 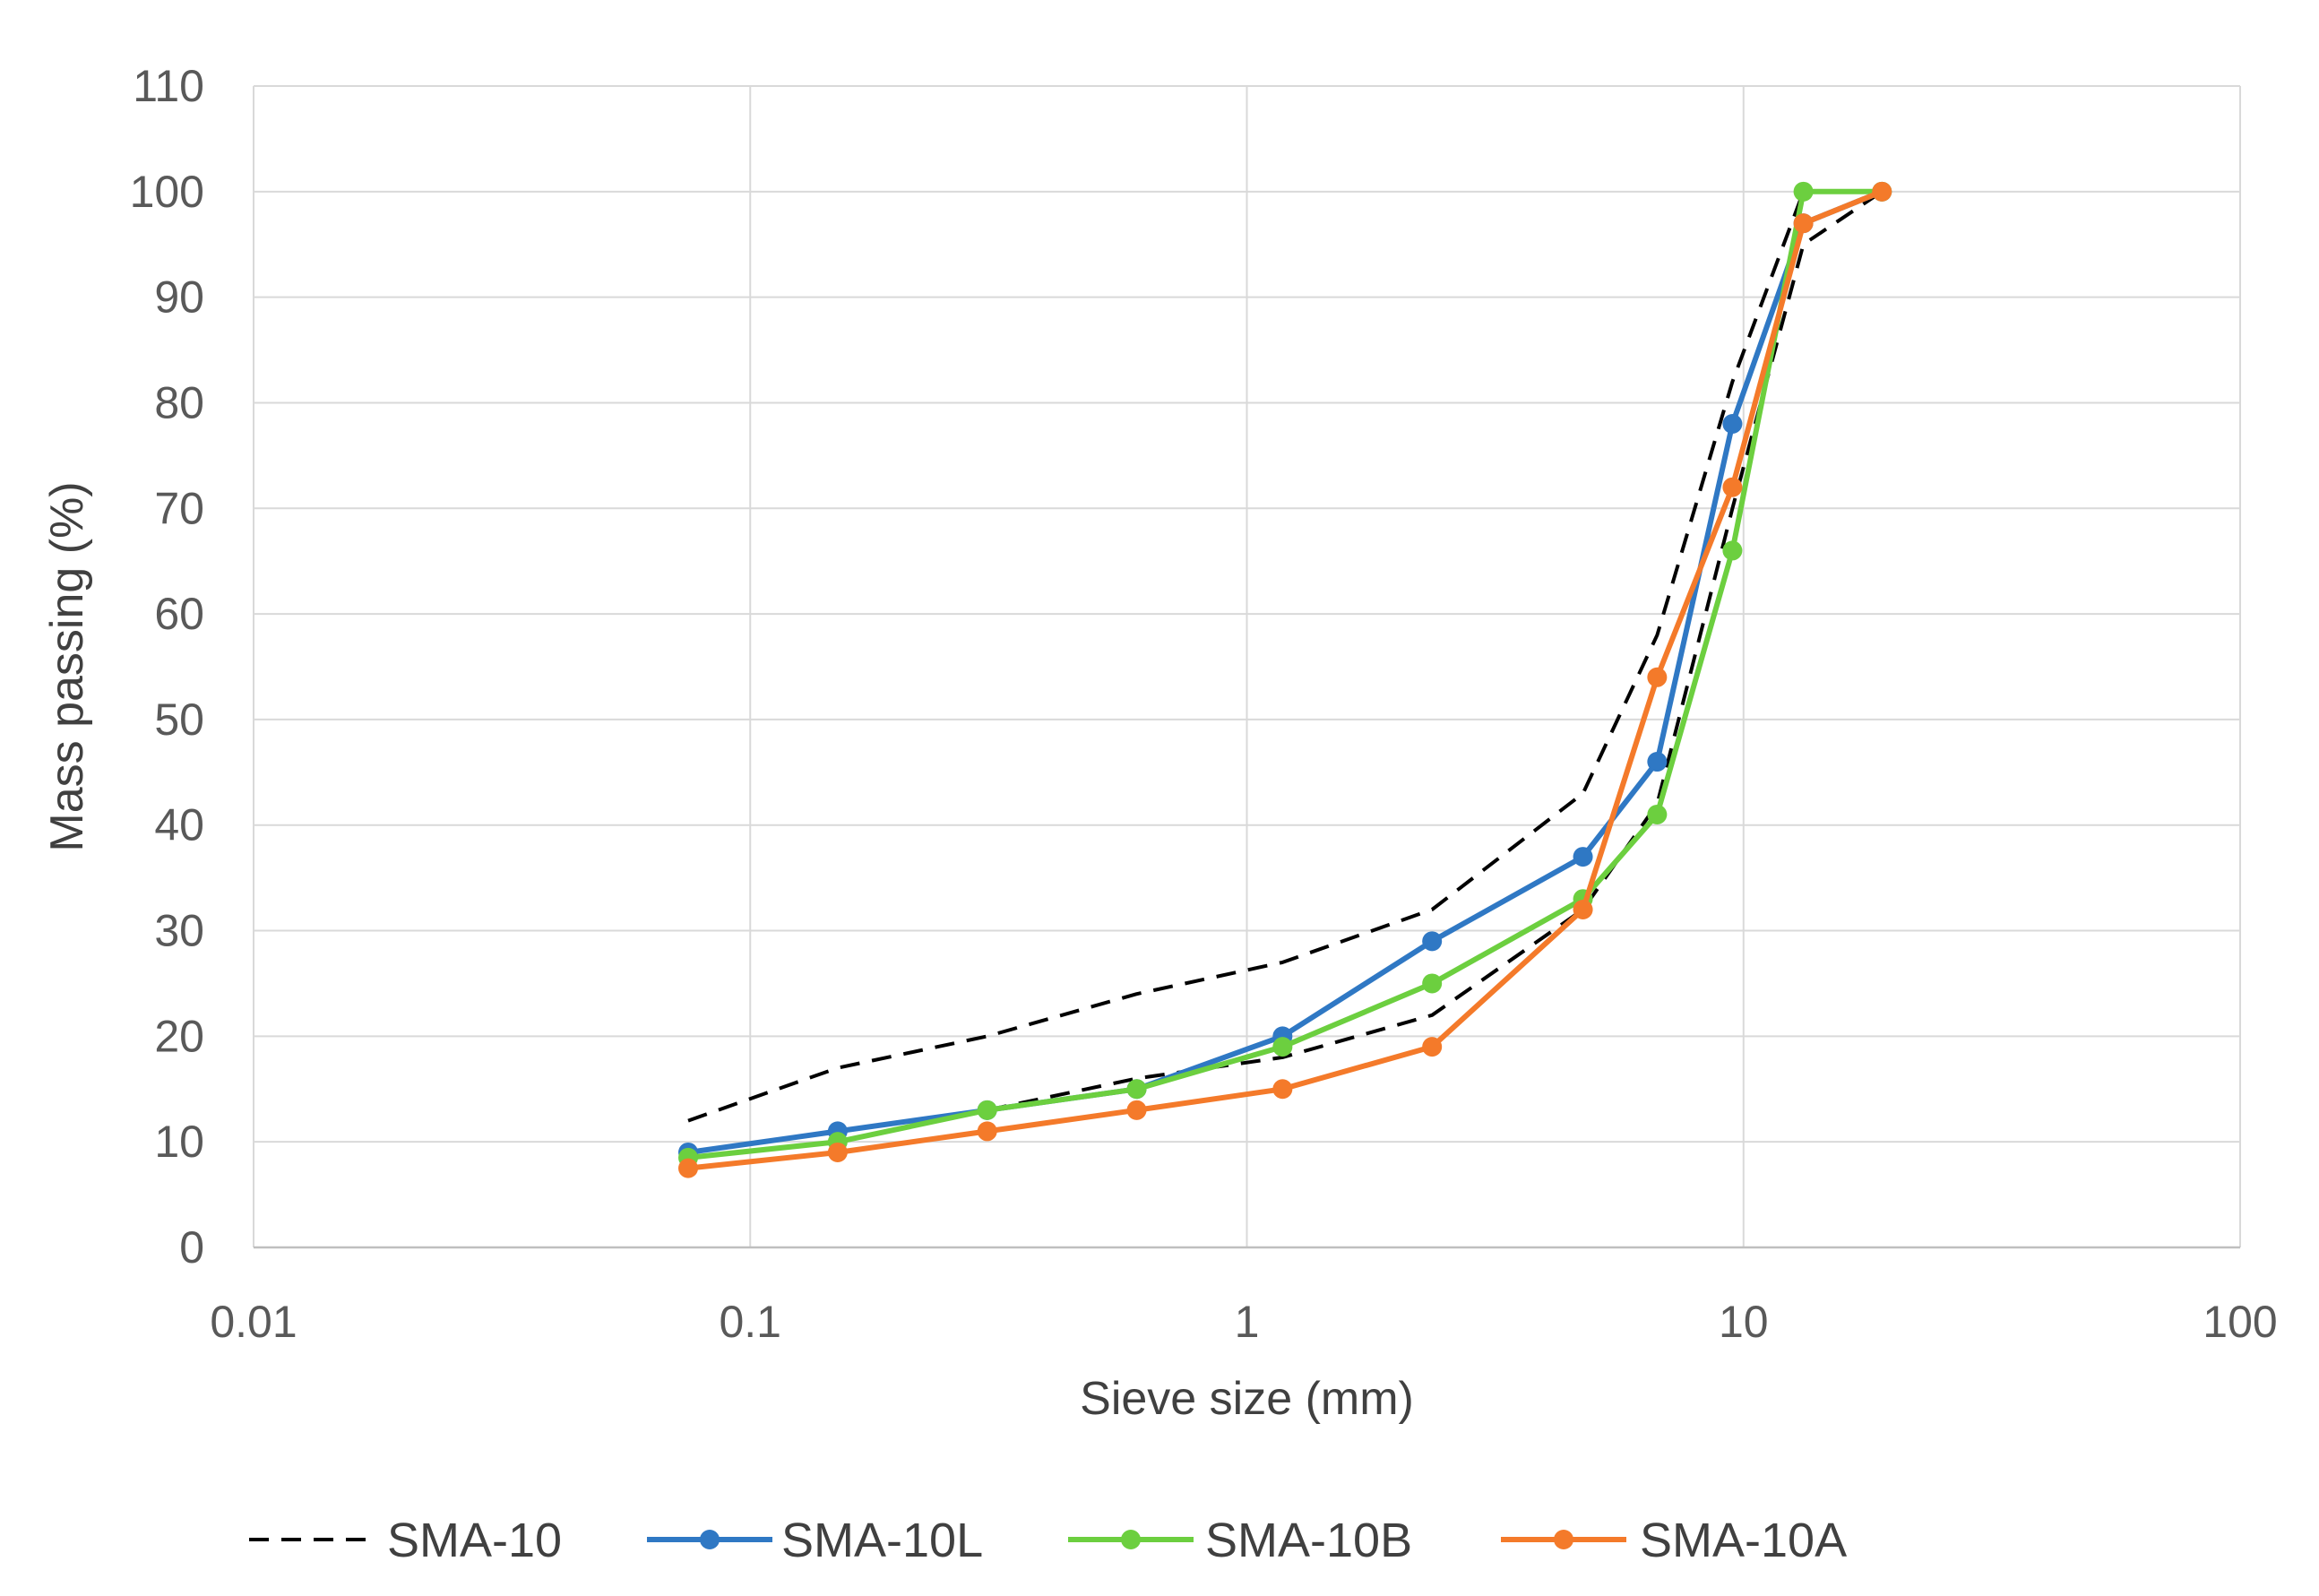 What do you see at coordinates (1048, 1541) in the screenshot?
I see `legend: SMA-10 SMA-10L SMA-10B SMA-10A` at bounding box center [1048, 1541].